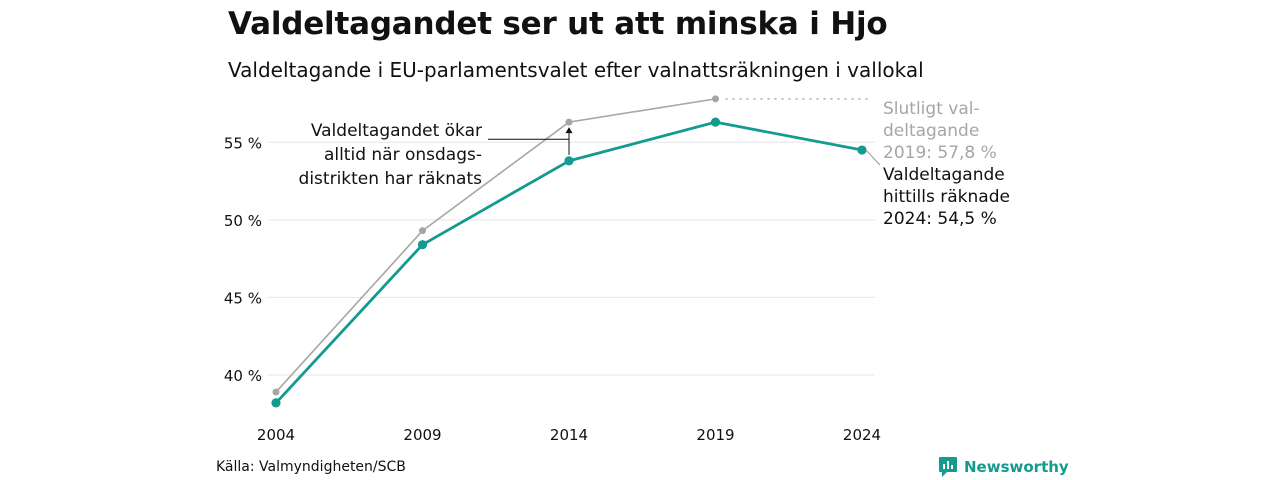 Image resolution: width=1280 pixels, height=480 pixels. Describe the element at coordinates (940, 131) in the screenshot. I see `final-turnout-label: Slutligt val-deltagande 2019: 57,8 %` at that location.